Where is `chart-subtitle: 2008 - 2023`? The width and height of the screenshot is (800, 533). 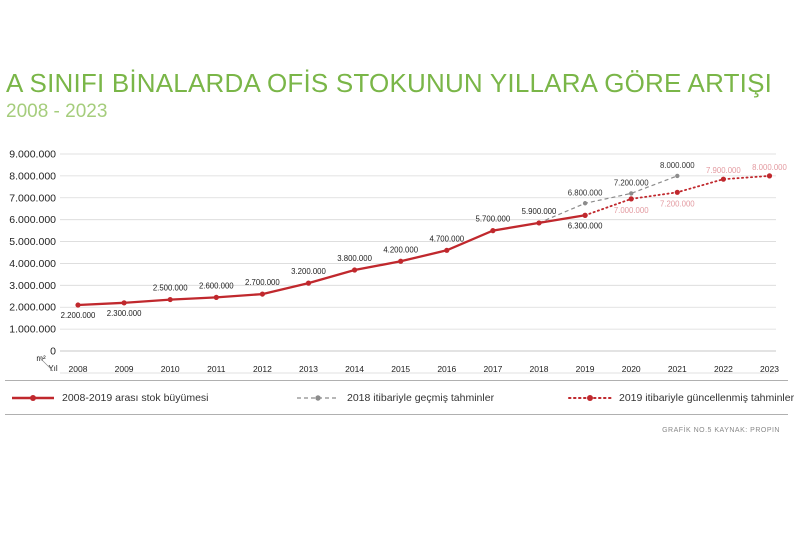
chart-subtitle: 2008 - 2023 is located at coordinates (57, 111).